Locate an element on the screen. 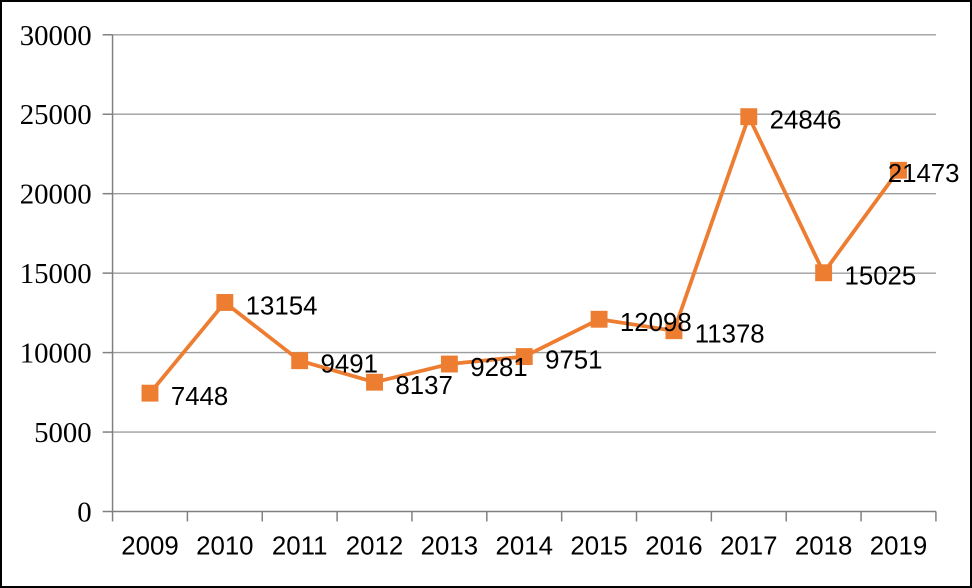  y-axis-tick-label: 10000 is located at coordinates (56, 354).